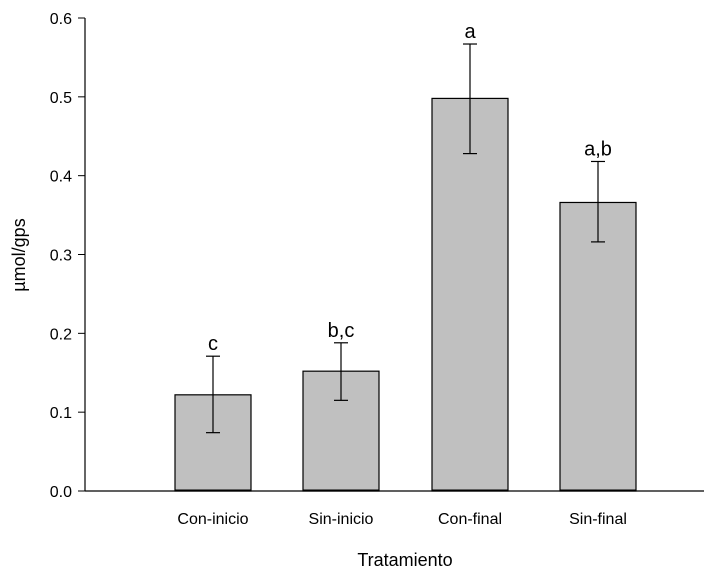 The width and height of the screenshot is (714, 572). Describe the element at coordinates (470, 32) in the screenshot. I see `significance-label: a` at that location.